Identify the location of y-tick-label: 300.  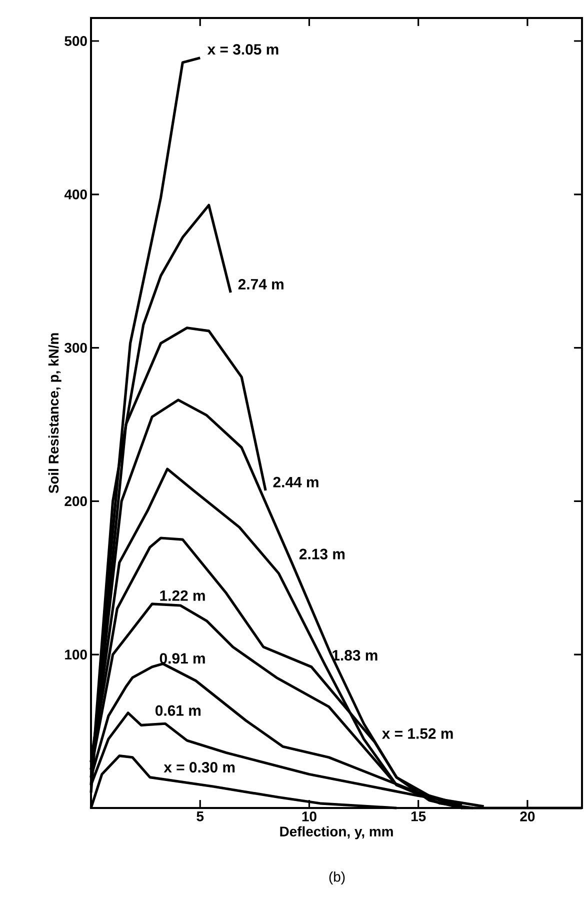
(75, 347).